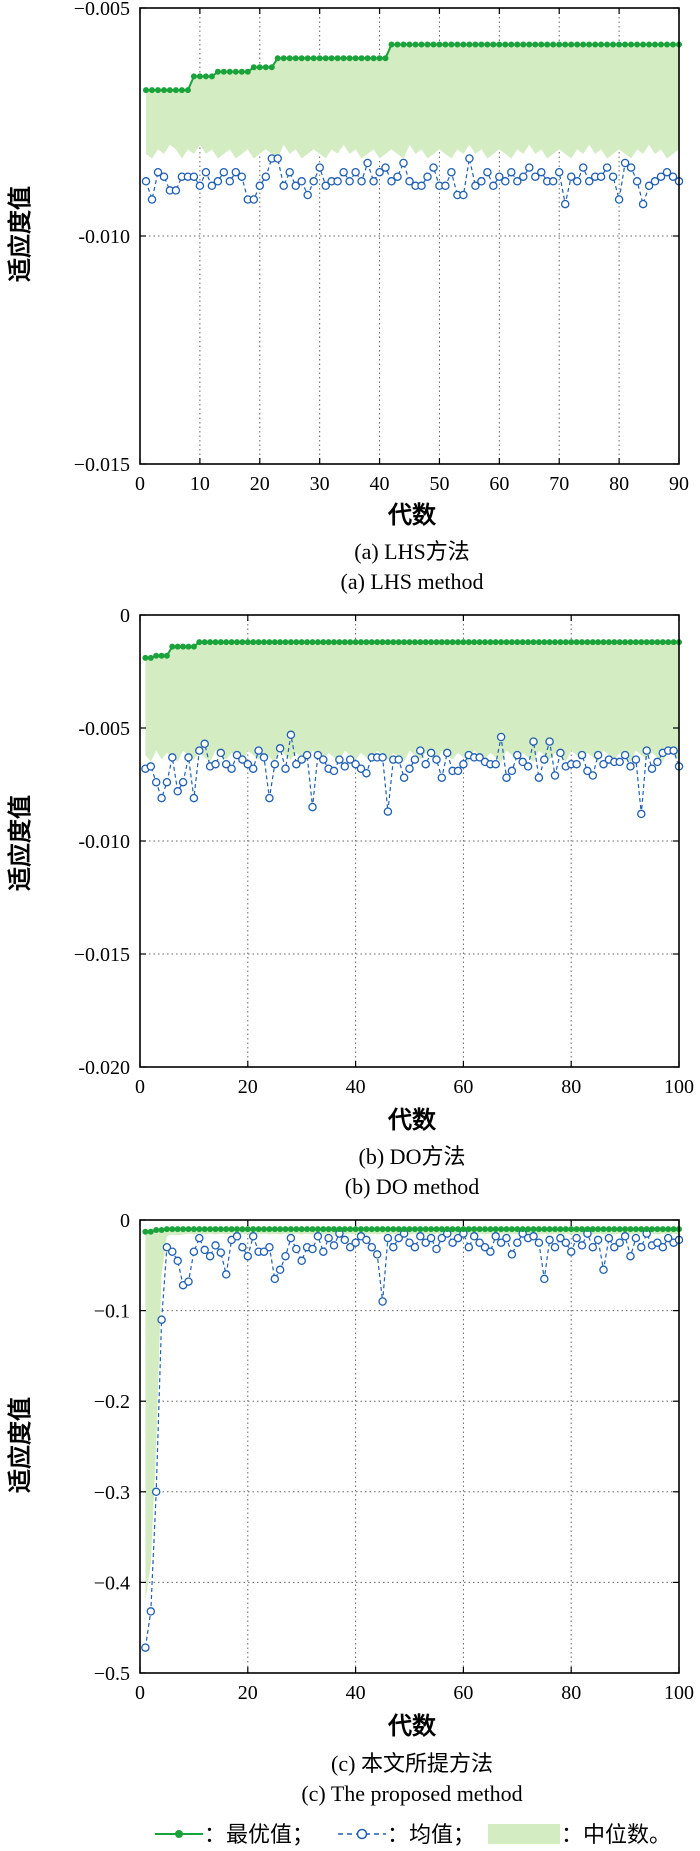  What do you see at coordinates (20, 843) in the screenshot?
I see `y-axis-title: 适应度值` at bounding box center [20, 843].